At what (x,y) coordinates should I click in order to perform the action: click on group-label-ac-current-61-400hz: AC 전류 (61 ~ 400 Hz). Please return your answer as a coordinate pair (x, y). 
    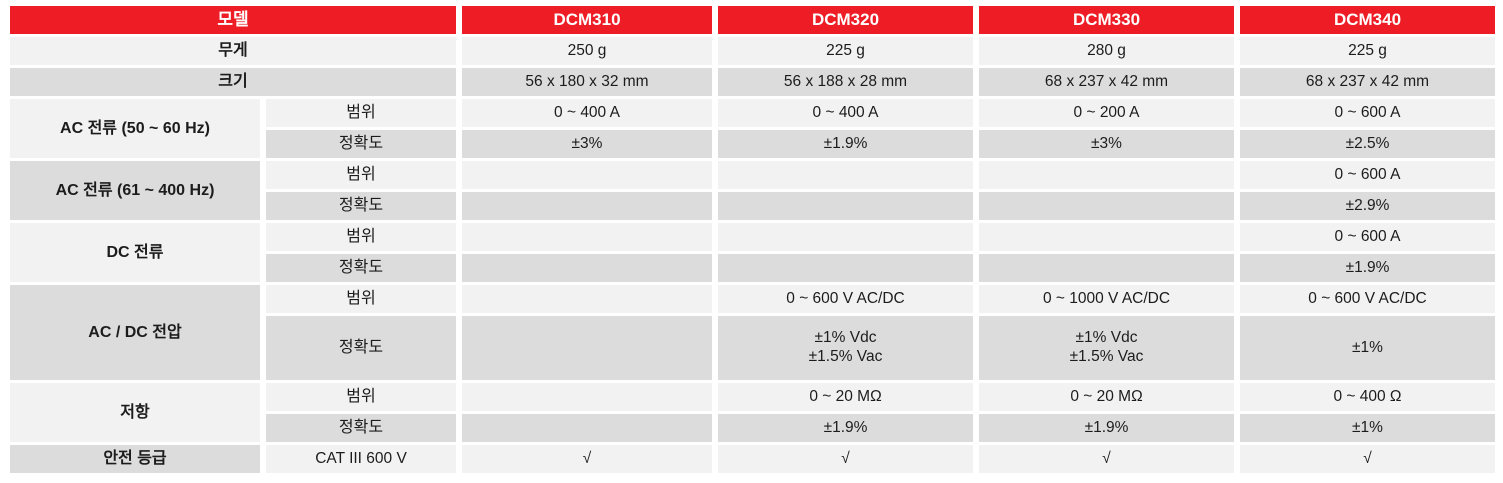
    Looking at the image, I should click on (135, 190).